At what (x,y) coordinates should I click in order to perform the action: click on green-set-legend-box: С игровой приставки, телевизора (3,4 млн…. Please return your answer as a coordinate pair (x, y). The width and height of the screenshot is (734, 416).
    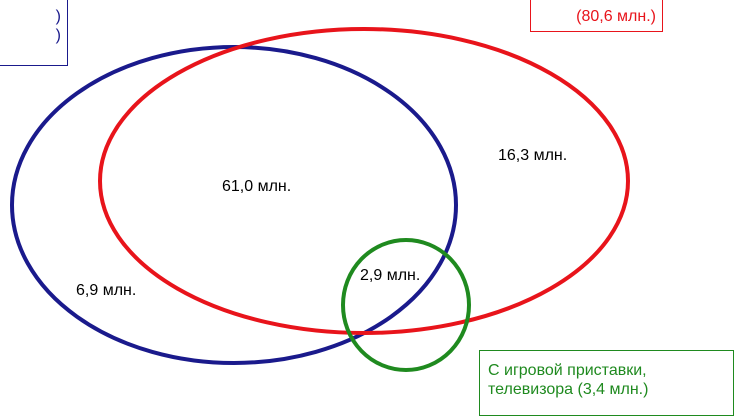
    Looking at the image, I should click on (606, 383).